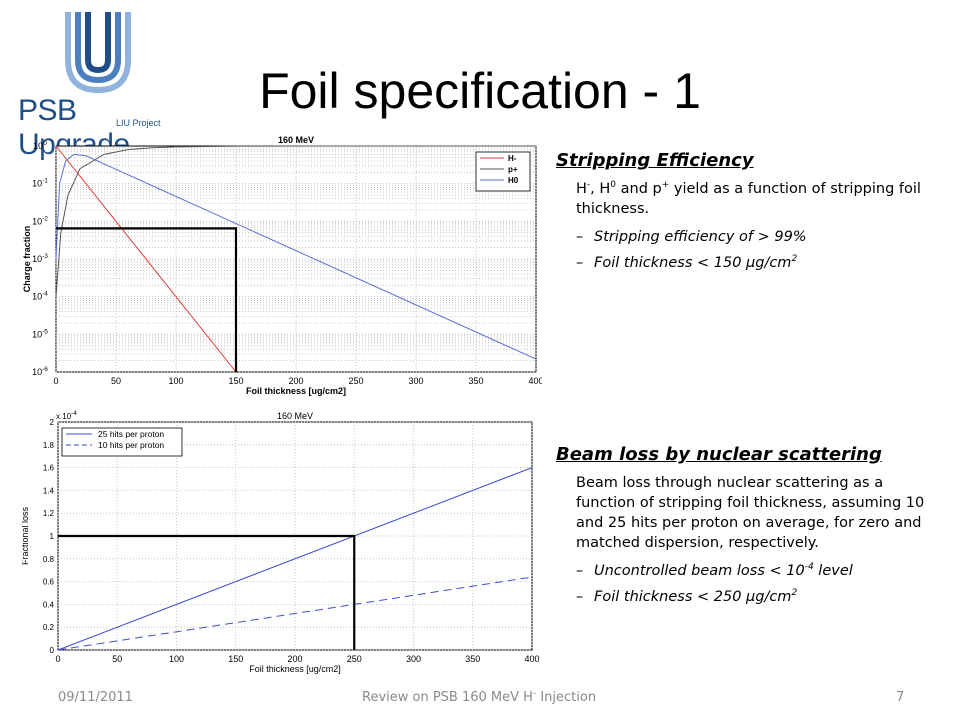 This screenshot has height=720, width=960. Describe the element at coordinates (900, 697) in the screenshot. I see `page-number: 7` at that location.